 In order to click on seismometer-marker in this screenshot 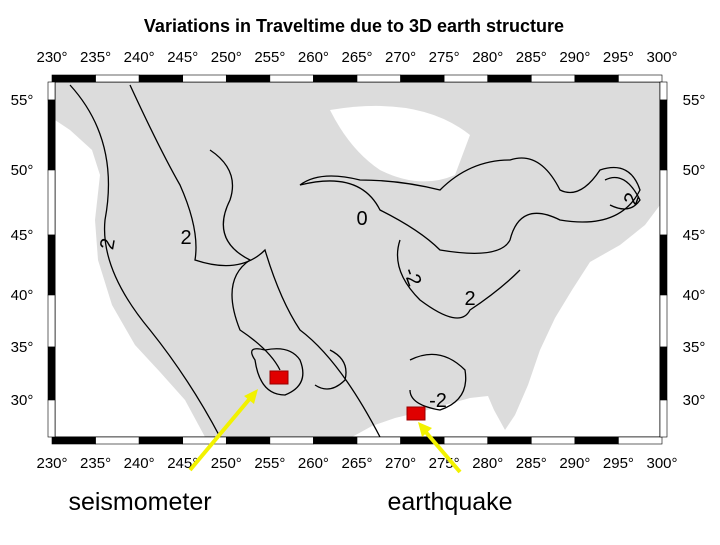, I will do `click(279, 377)`.